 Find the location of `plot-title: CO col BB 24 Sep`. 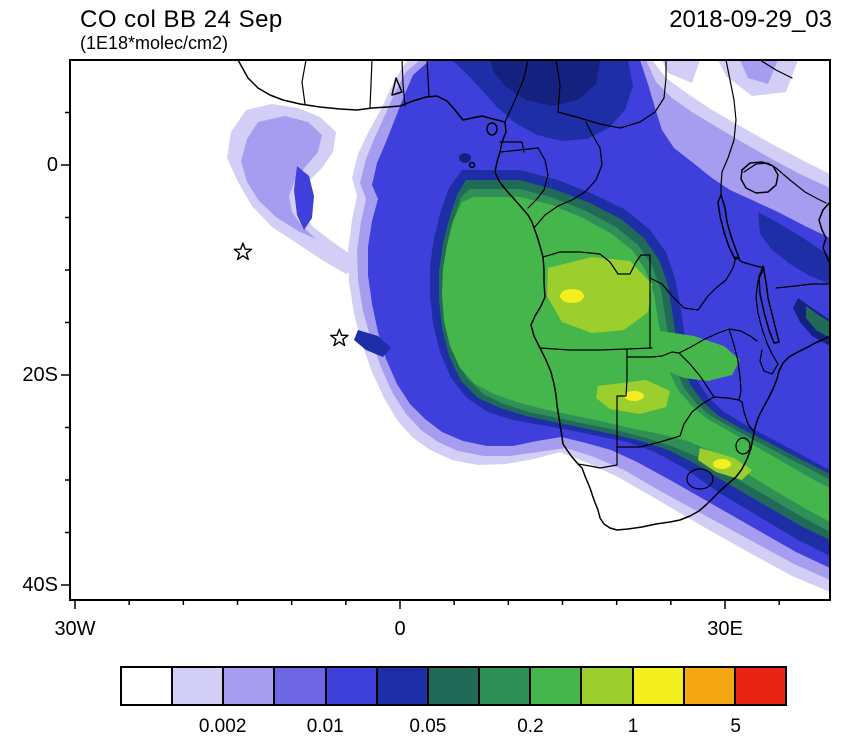

plot-title: CO col BB 24 Sep is located at coordinates (181, 19).